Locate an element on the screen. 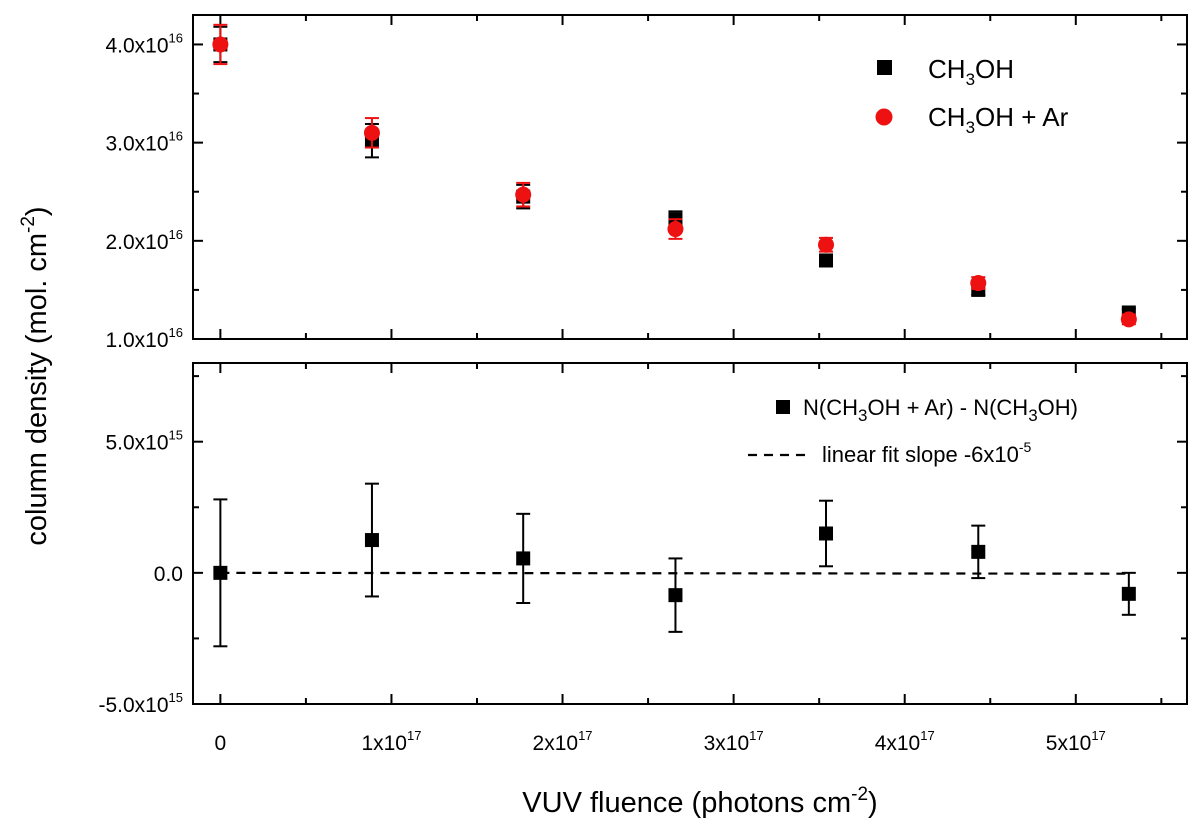 Image resolution: width=1200 pixels, height=824 pixels. legend-marker-difference is located at coordinates (783, 407).